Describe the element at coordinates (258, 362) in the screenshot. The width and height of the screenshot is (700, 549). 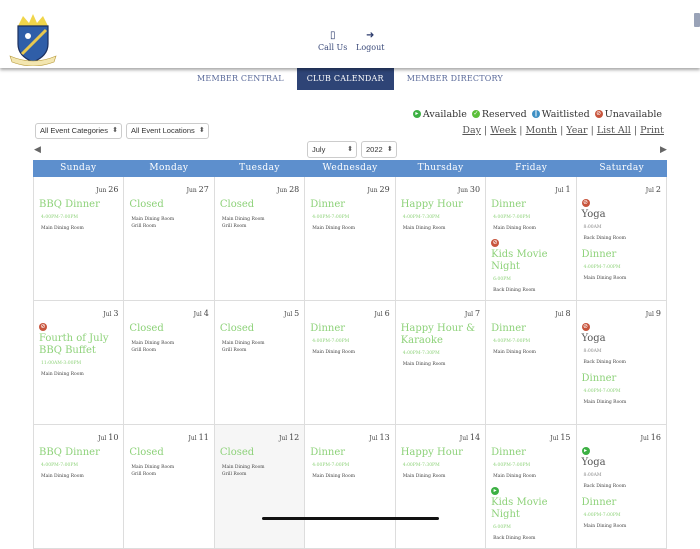
I see `day-cell: Jul 5 Closed Main Dining Room Grill Room` at that location.